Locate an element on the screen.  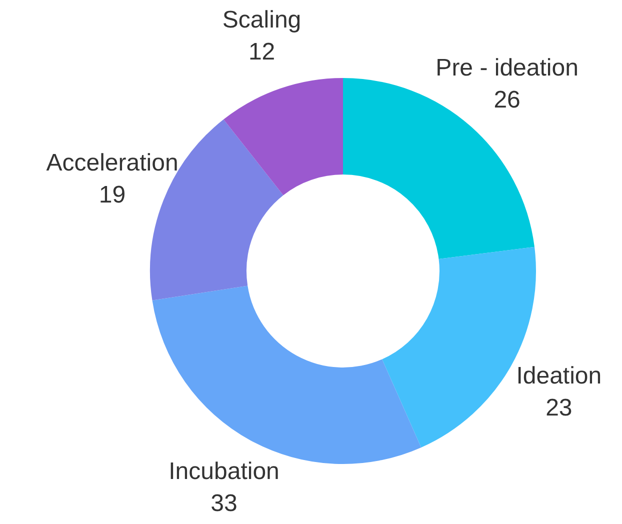
slice-label: Ideation is located at coordinates (559, 376).